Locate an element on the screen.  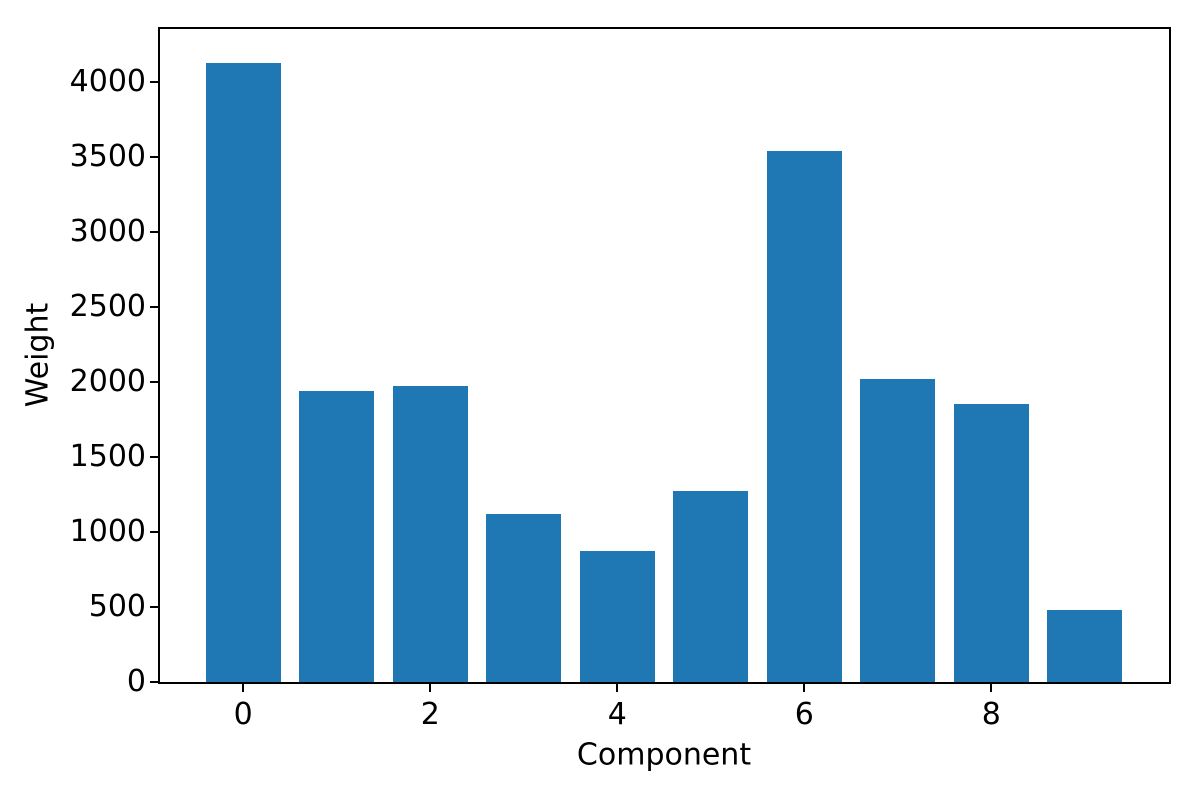
x-tick-label: 0 is located at coordinates (243, 714).